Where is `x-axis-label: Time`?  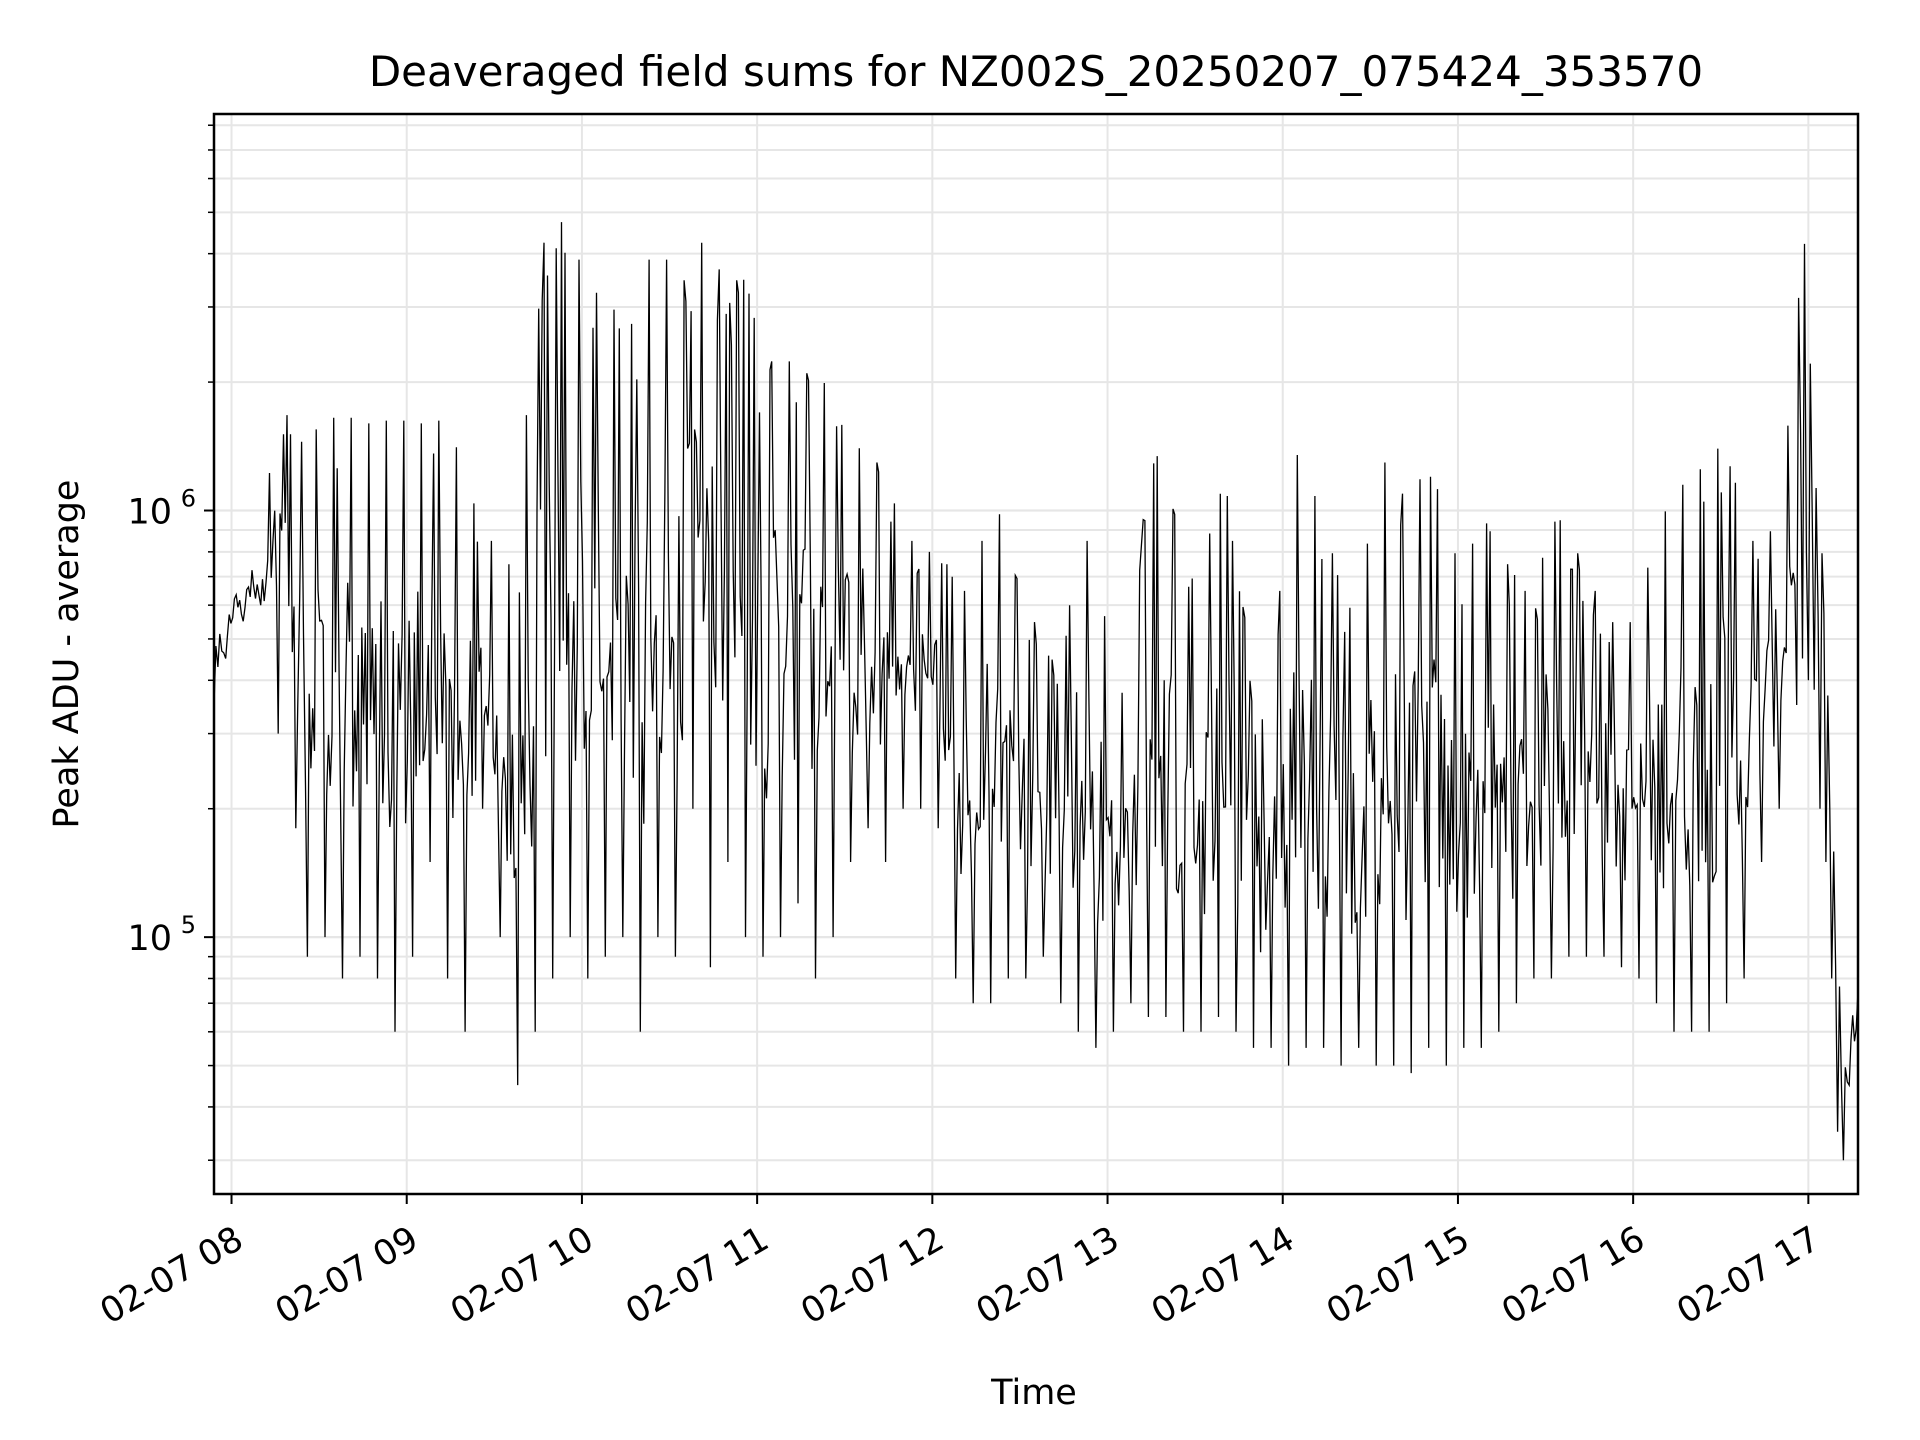
x-axis-label: Time is located at coordinates (1033, 1393).